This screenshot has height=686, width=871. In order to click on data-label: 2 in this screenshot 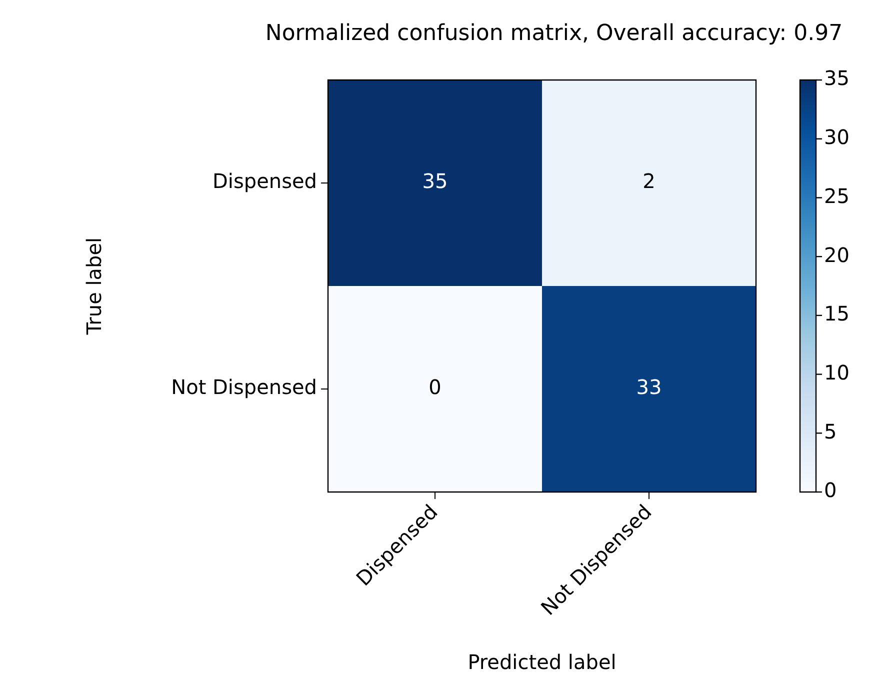, I will do `click(649, 181)`.